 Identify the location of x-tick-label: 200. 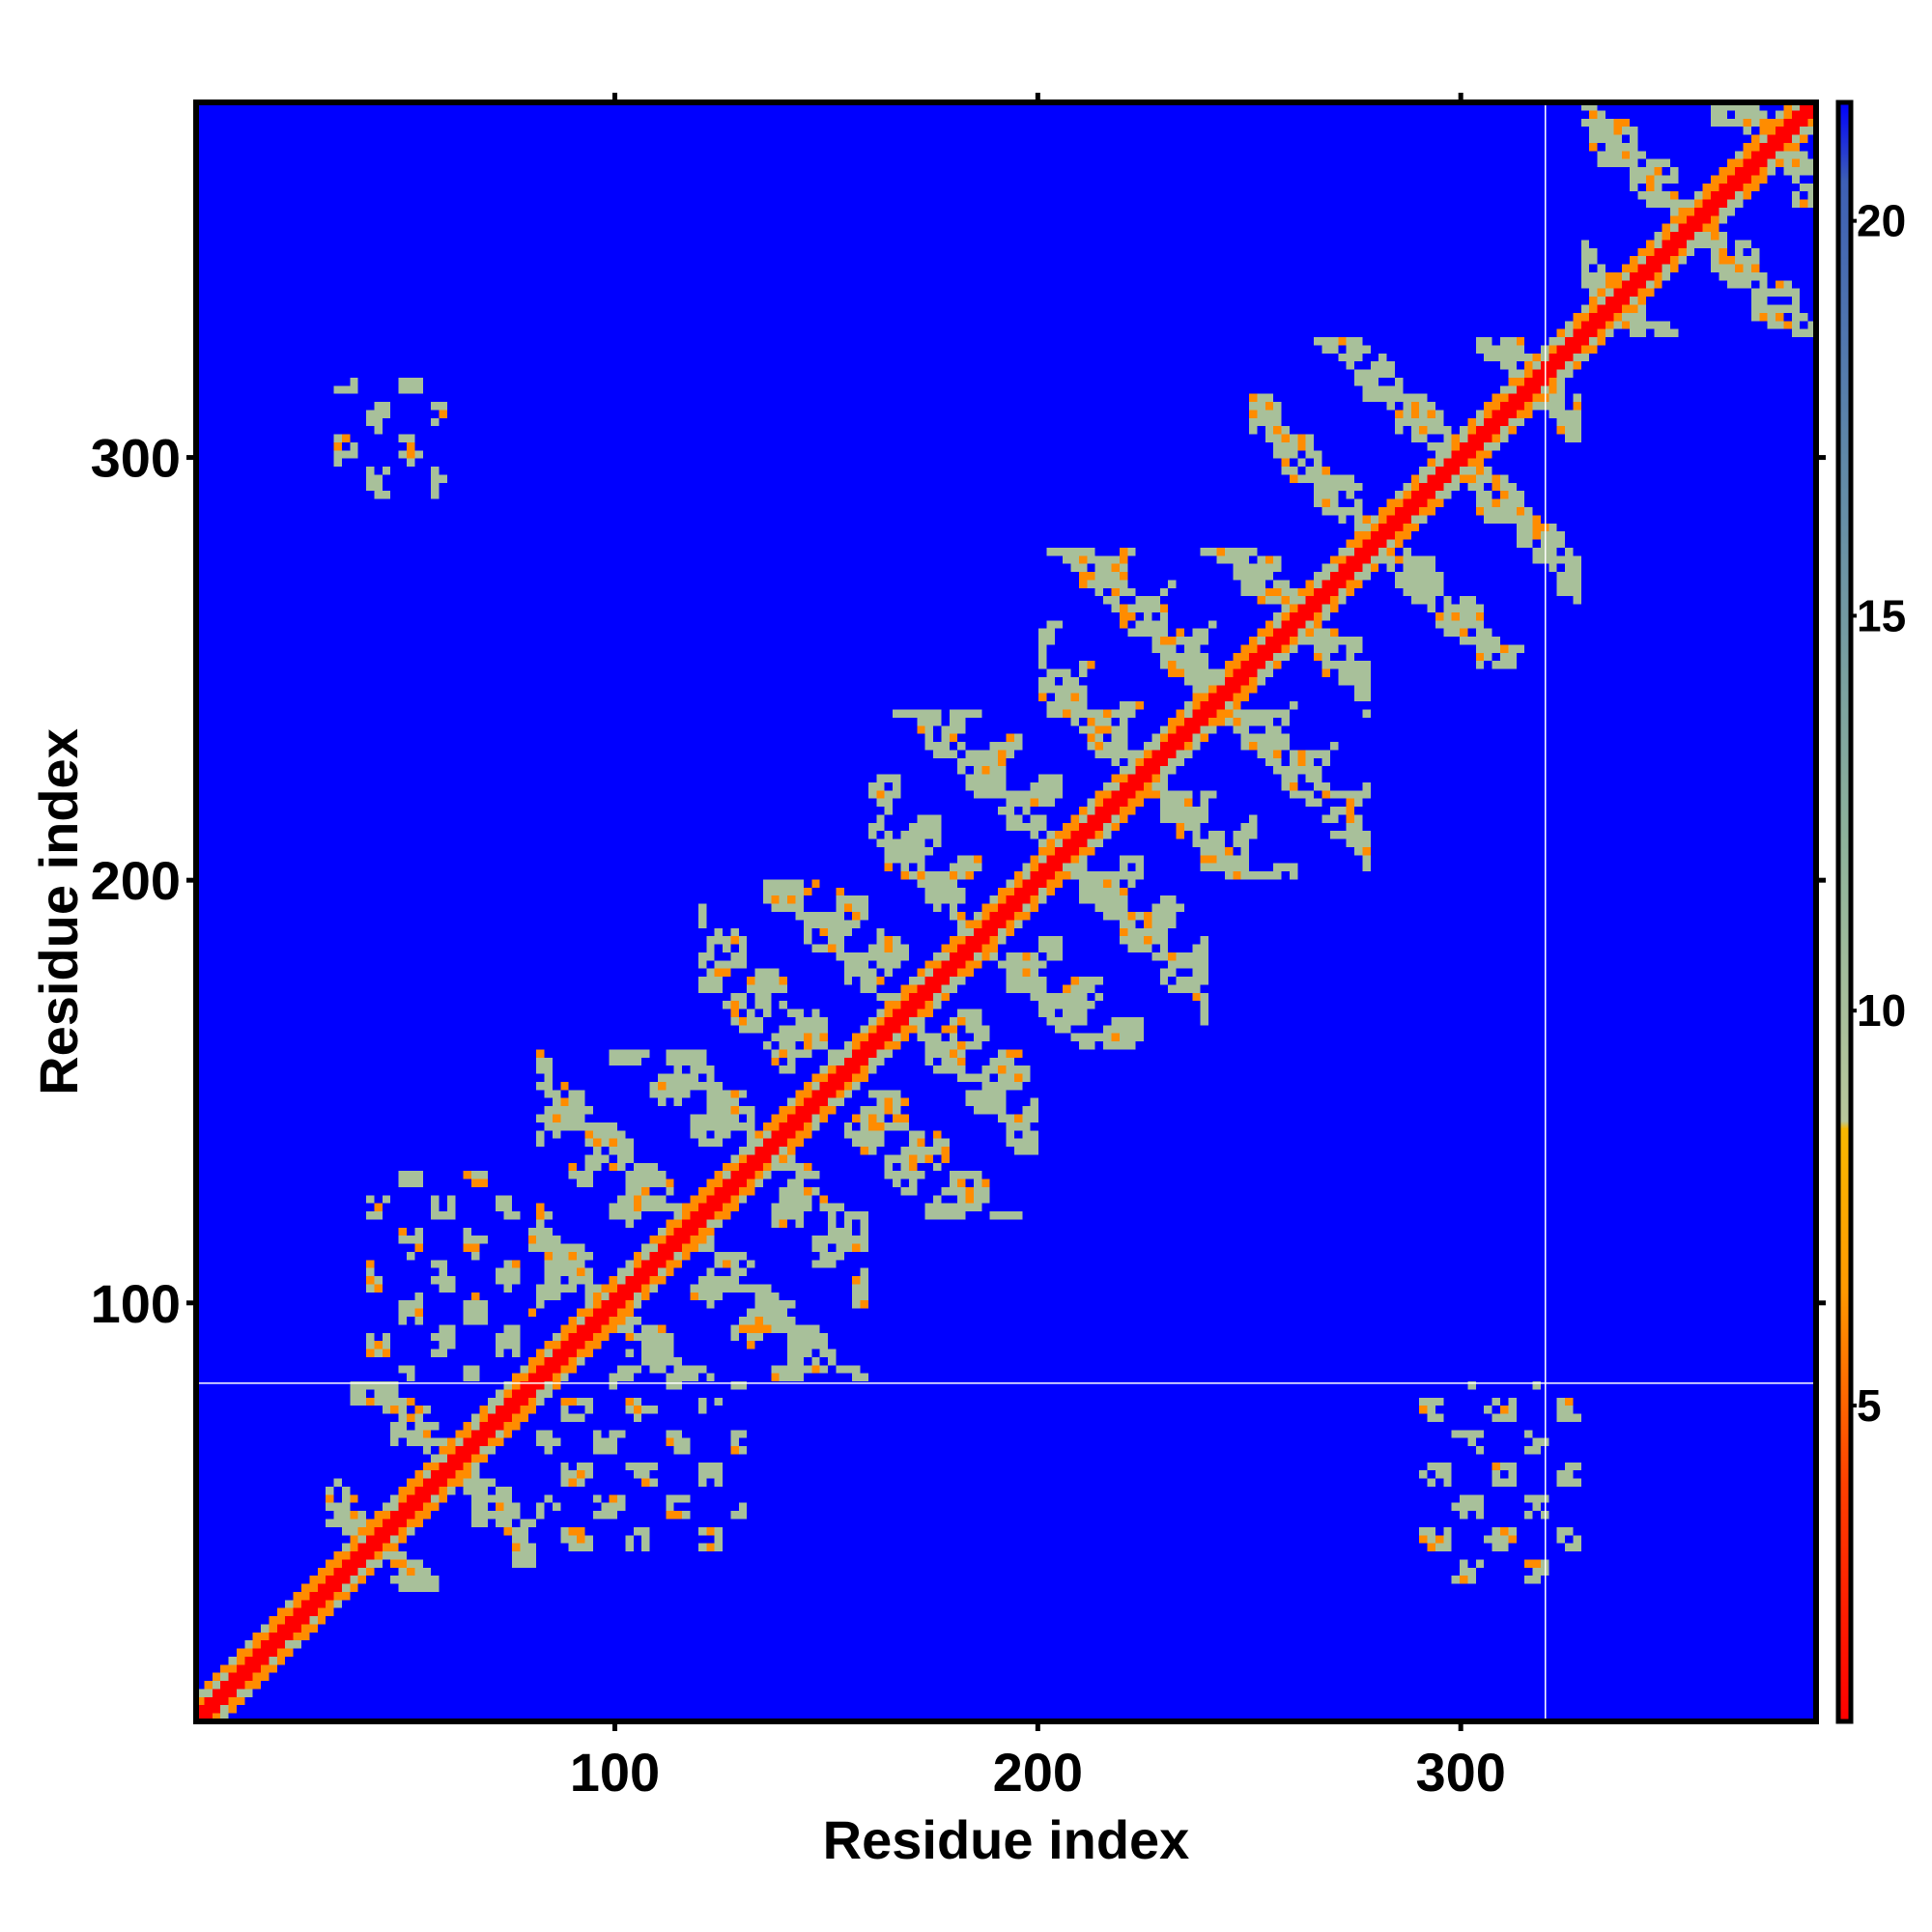
(1038, 1772).